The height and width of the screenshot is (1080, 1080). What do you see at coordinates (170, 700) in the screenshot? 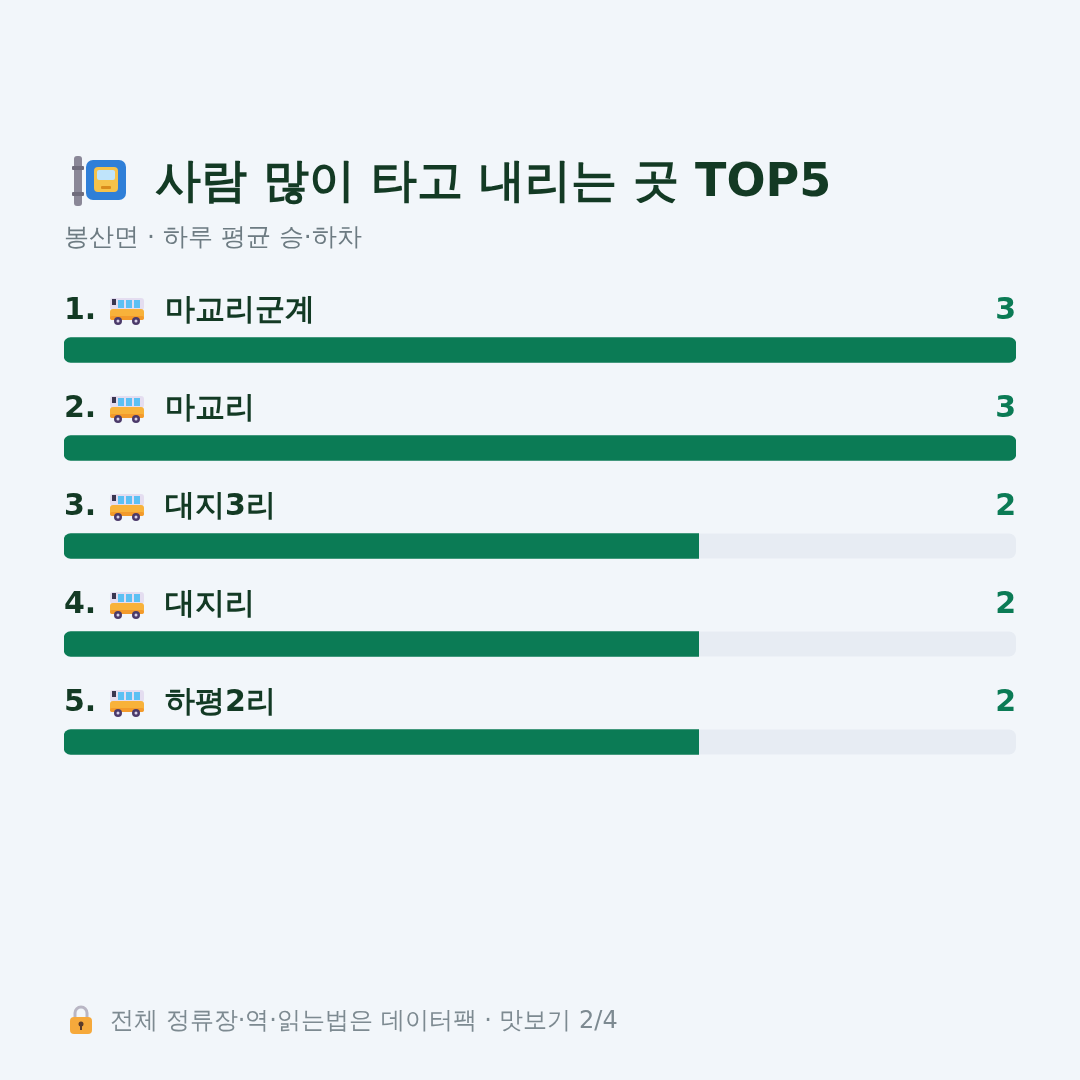
I see `category-label: 5. 하평2리` at bounding box center [170, 700].